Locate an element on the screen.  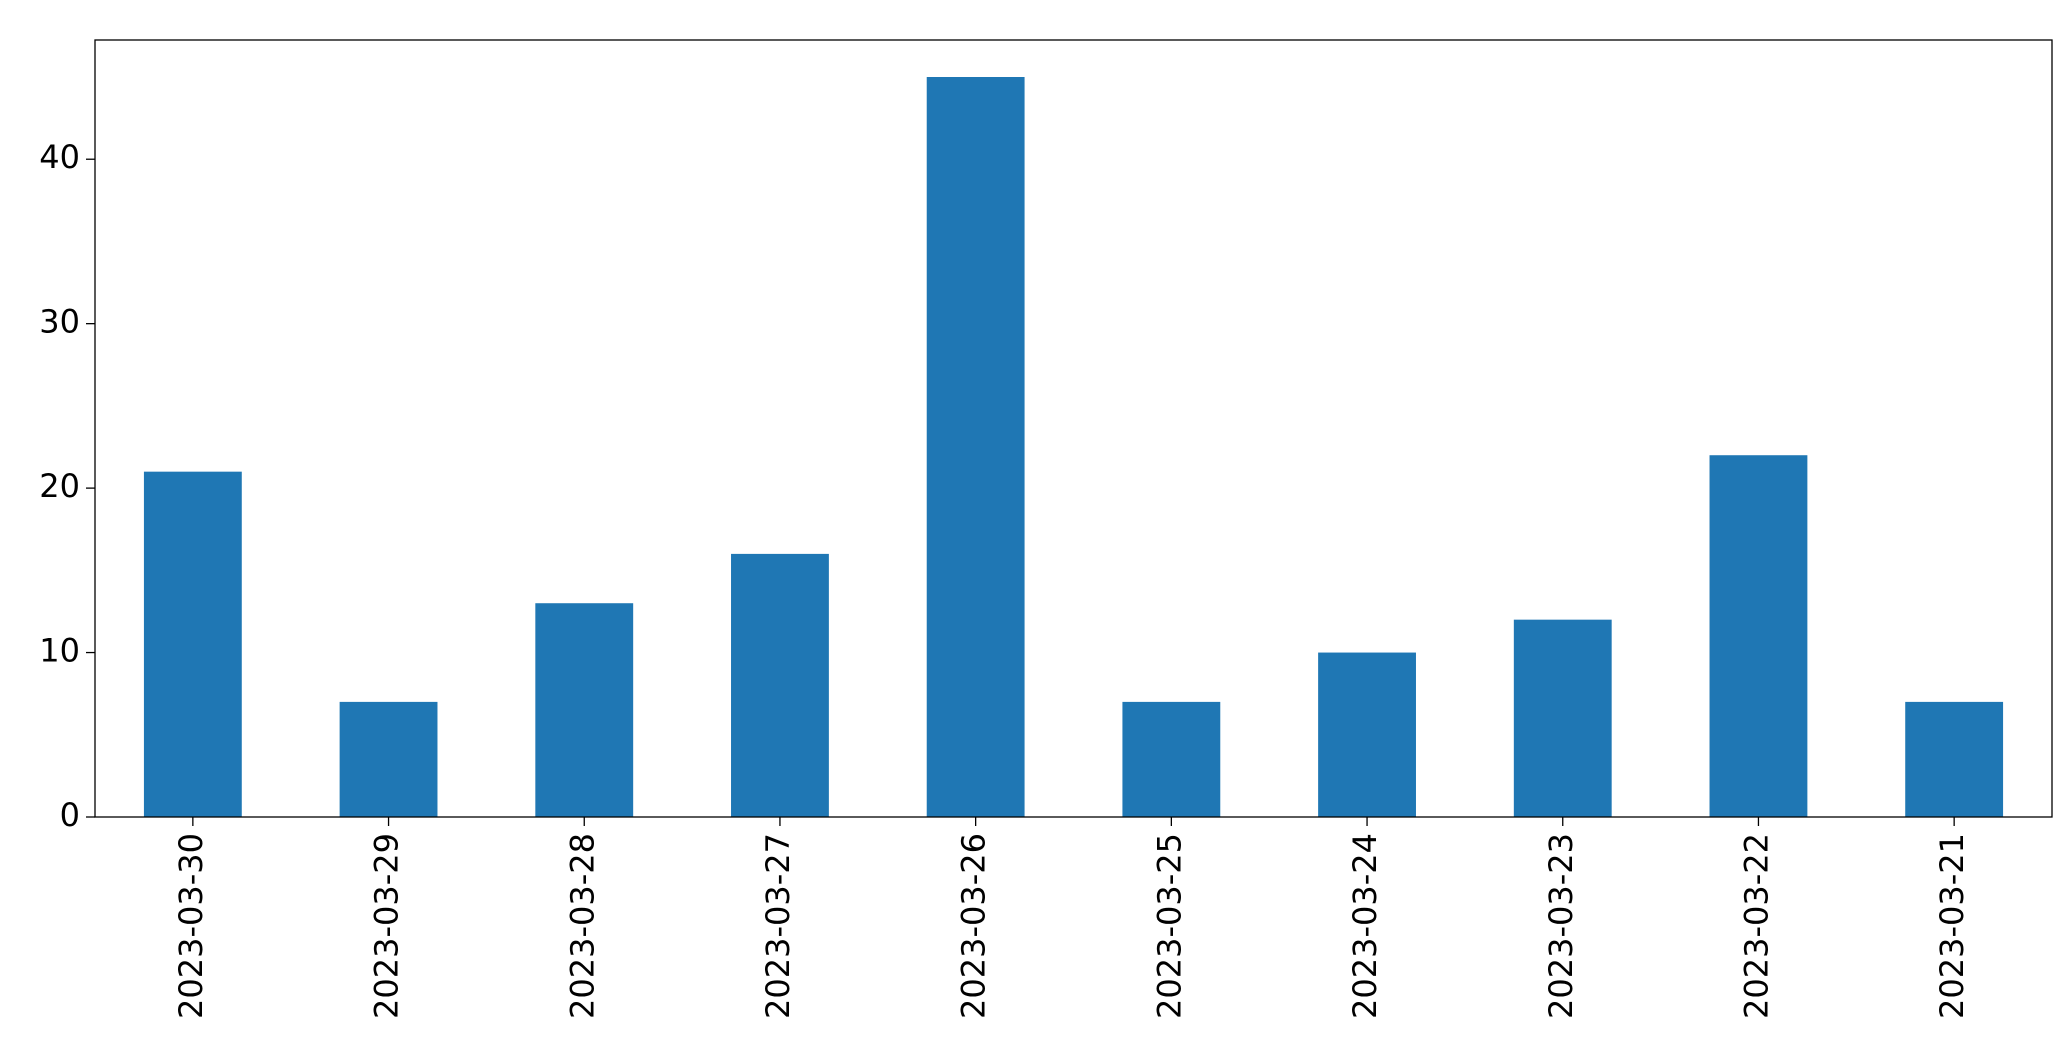
y-tick-label: 20 is located at coordinates (59, 486).